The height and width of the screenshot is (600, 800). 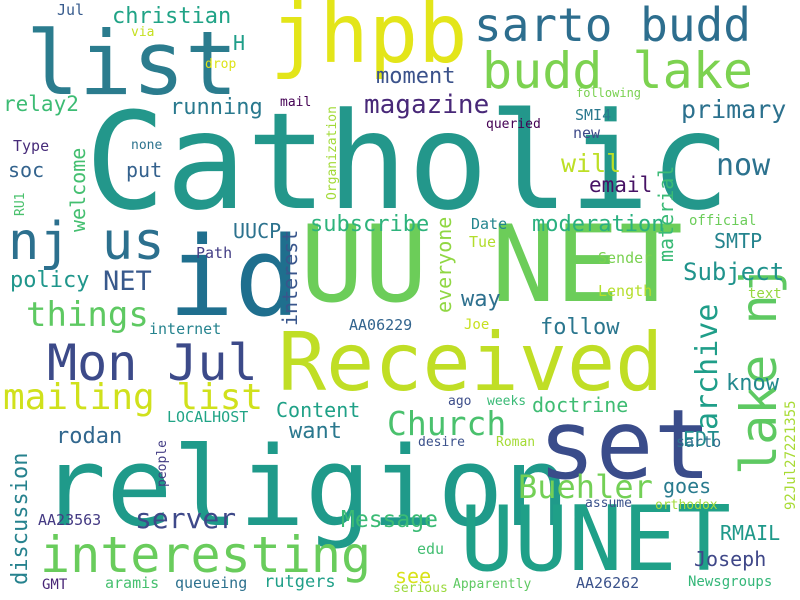 I want to click on word: Jul, so click(x=71, y=10).